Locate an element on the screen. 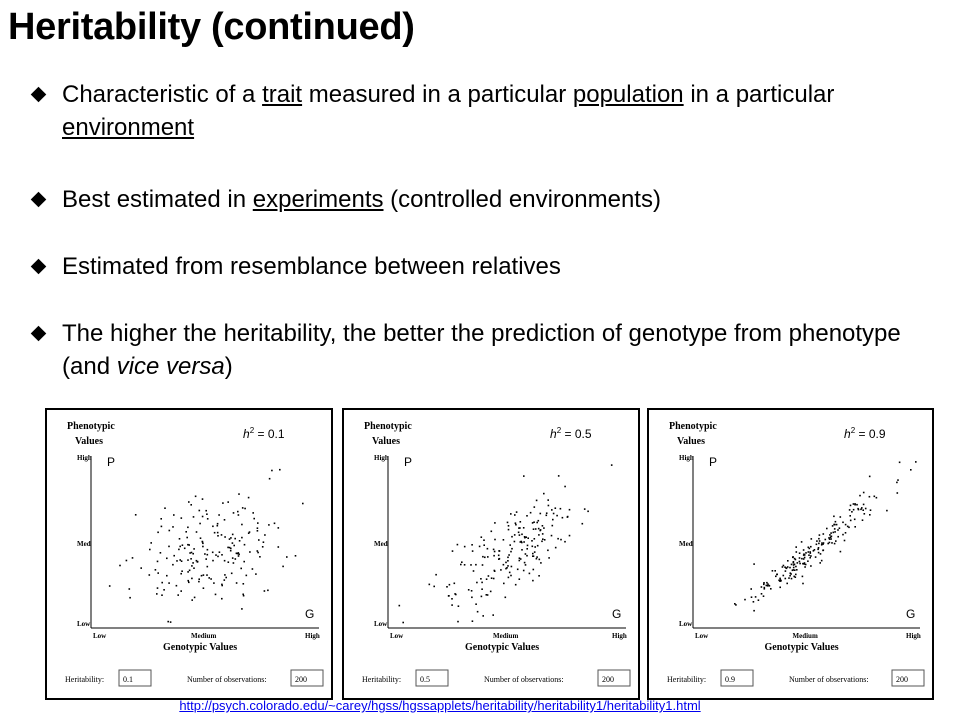 This screenshot has height=720, width=960. phenotype-marker: P is located at coordinates (111, 462).